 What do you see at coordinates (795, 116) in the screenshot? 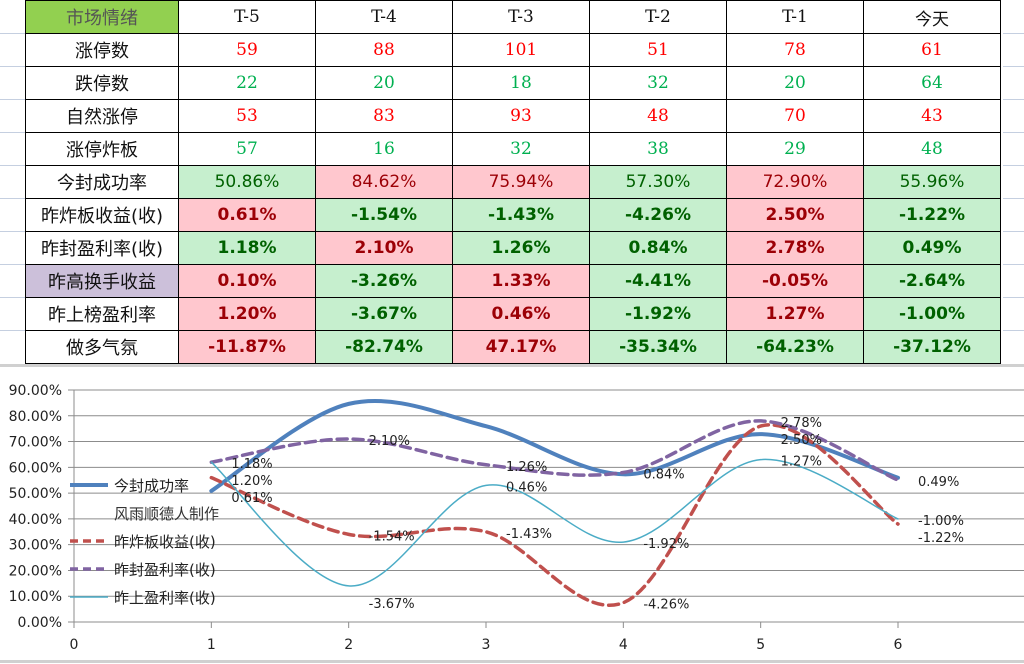
I see `table-cell: 70` at bounding box center [795, 116].